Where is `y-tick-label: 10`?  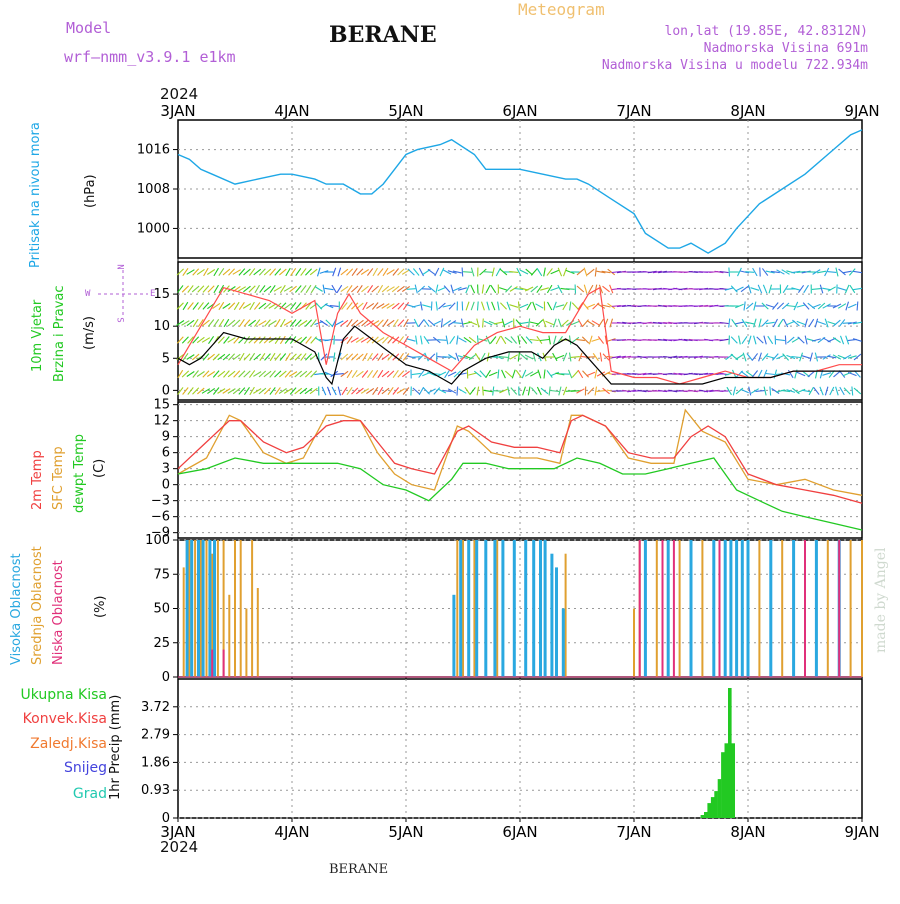 y-tick-label: 10 is located at coordinates (161, 326).